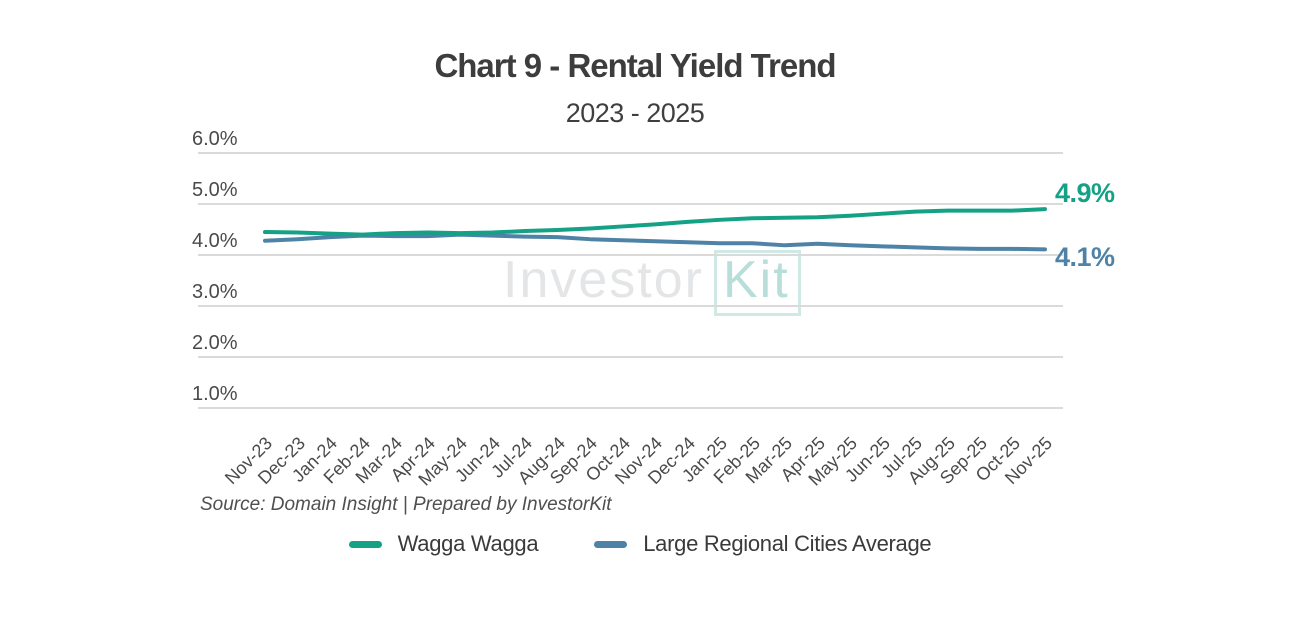 Image resolution: width=1296 pixels, height=640 pixels. Describe the element at coordinates (215, 343) in the screenshot. I see `y-tick-label: 2.0%` at that location.